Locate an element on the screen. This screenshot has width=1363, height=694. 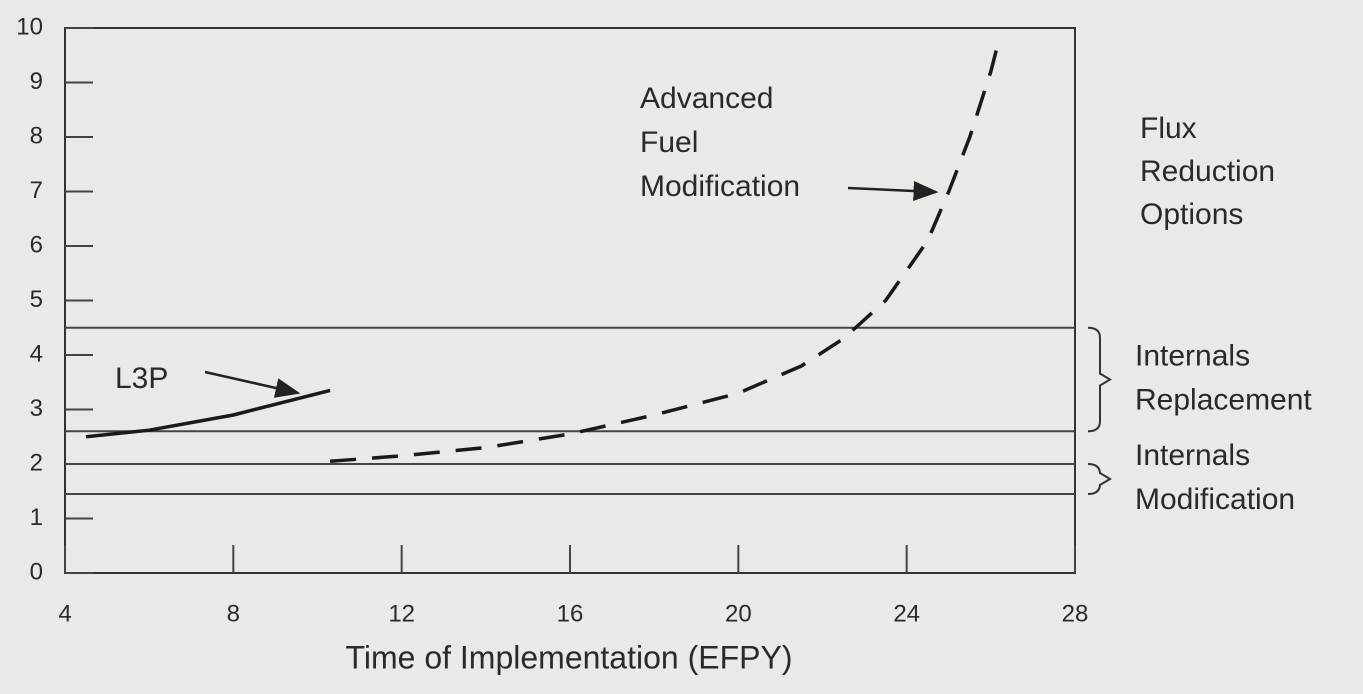
x-tick-label: 20 is located at coordinates (738, 613).